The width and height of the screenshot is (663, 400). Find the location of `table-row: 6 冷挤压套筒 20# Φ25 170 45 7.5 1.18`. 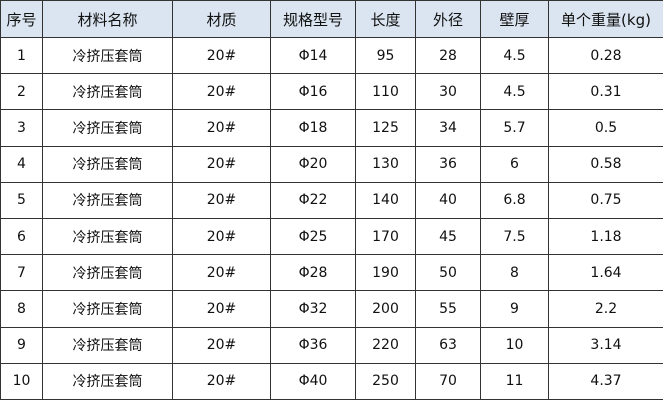

table-row: 6 冷挤压套筒 20# Φ25 170 45 7.5 1.18 is located at coordinates (331, 236).